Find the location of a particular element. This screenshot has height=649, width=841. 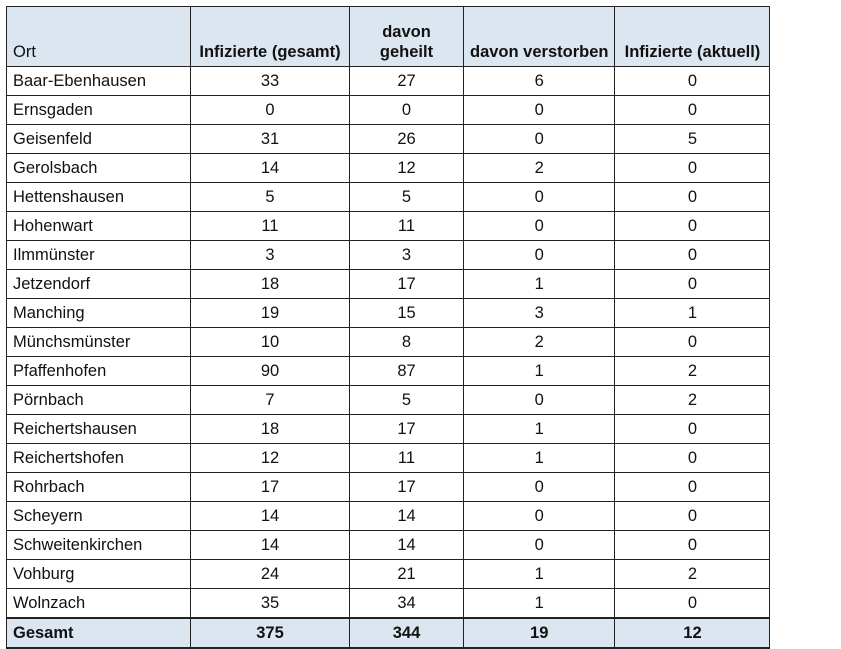

table-row: Rohrbach 17 17 0 0 is located at coordinates (388, 487).